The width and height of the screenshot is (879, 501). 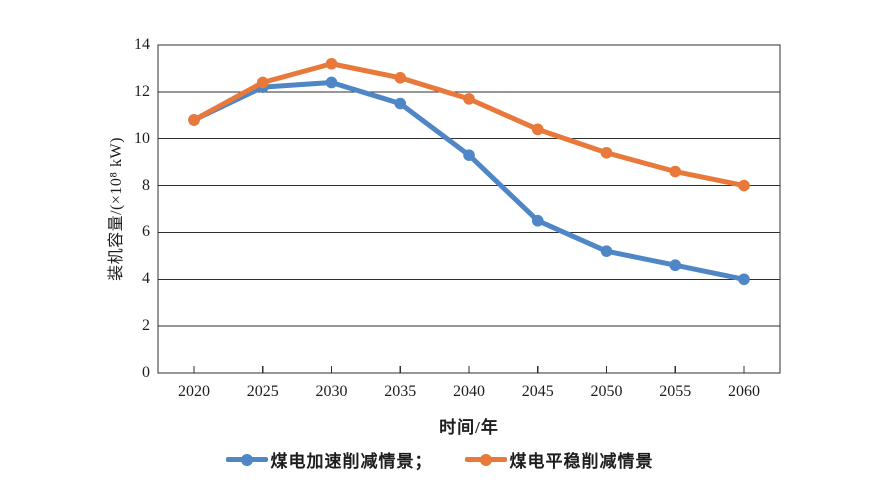 I want to click on legend-item-steady-scenario: 煤电平稳削减情景, so click(x=559, y=459).